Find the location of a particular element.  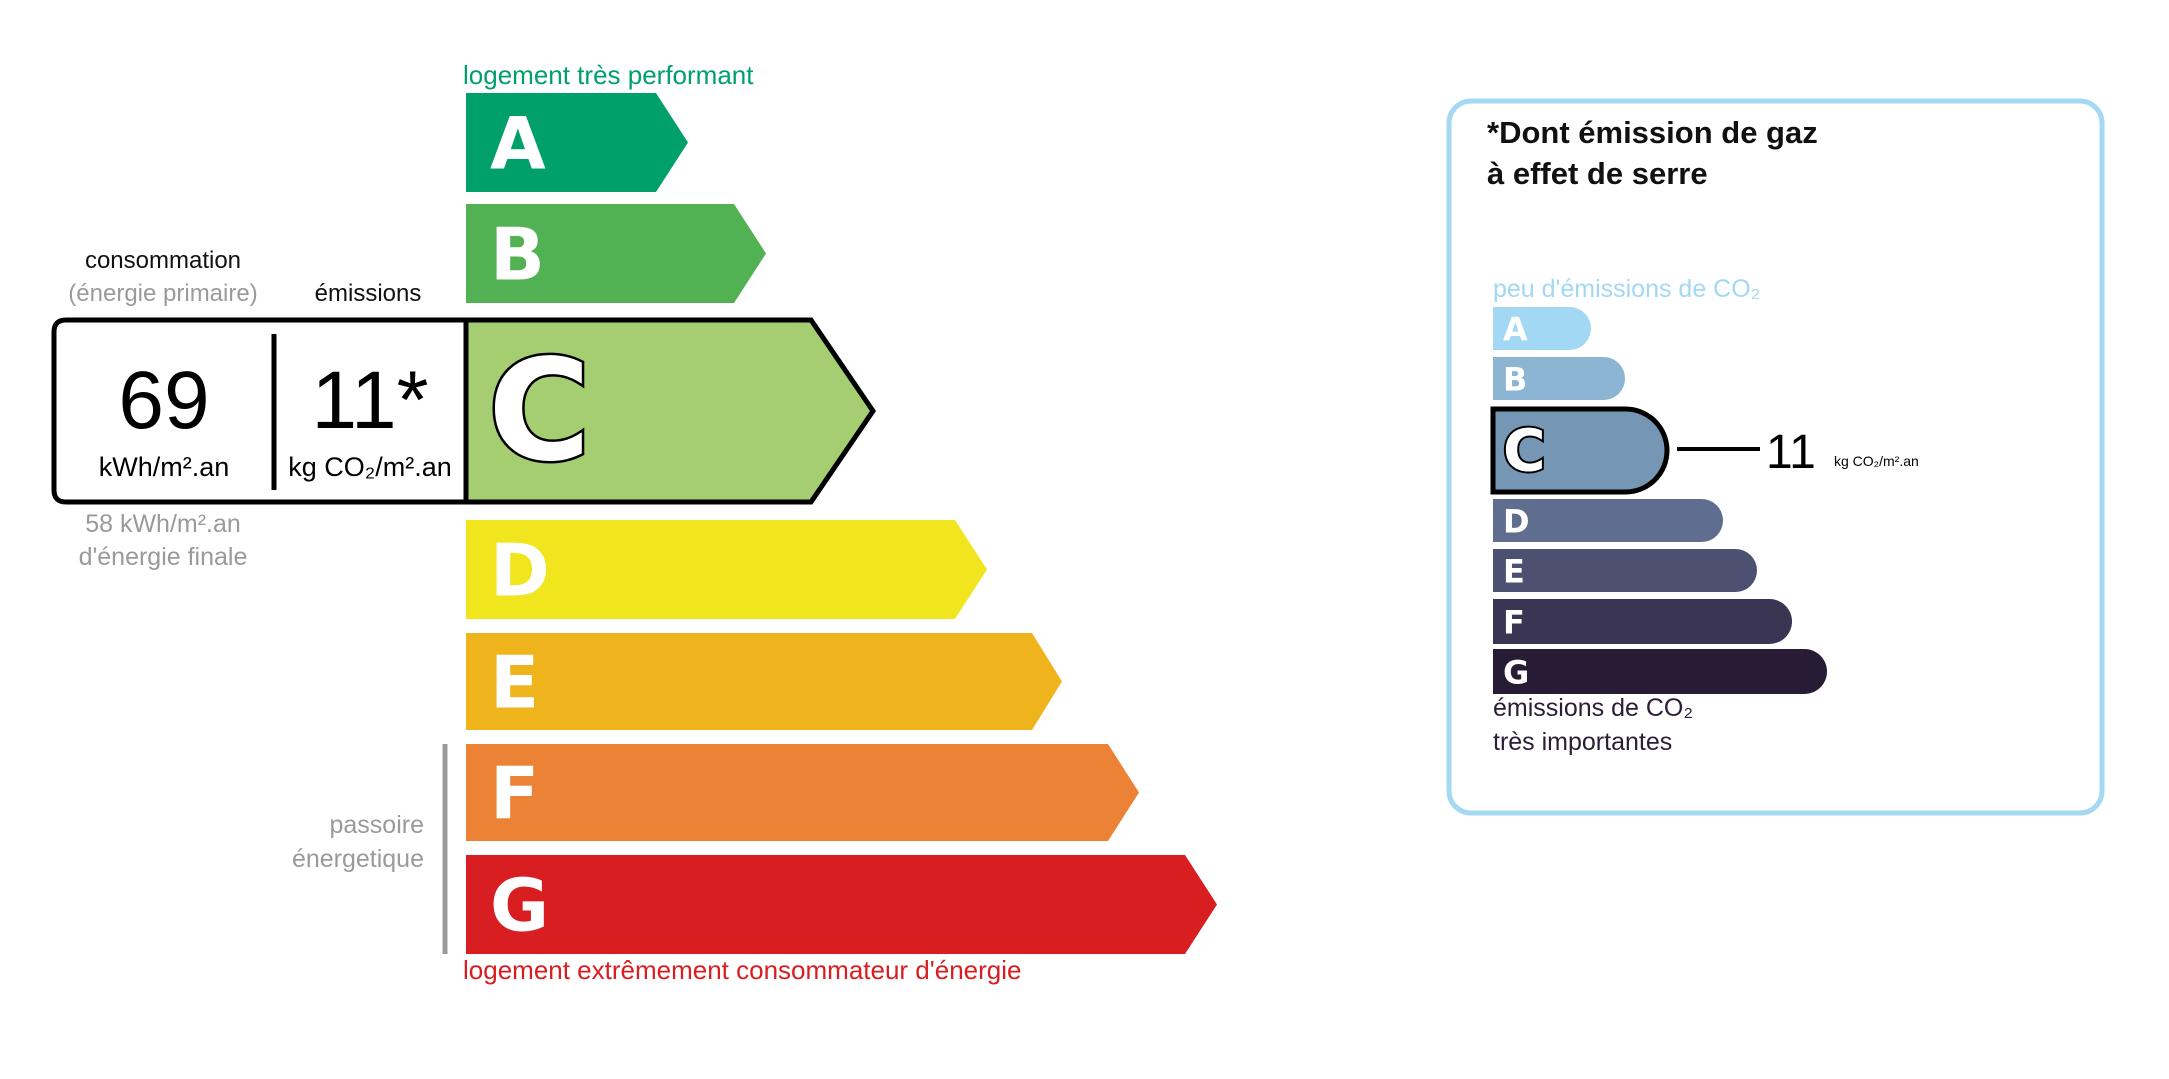

energy-class-letter-c: C is located at coordinates (539, 411).